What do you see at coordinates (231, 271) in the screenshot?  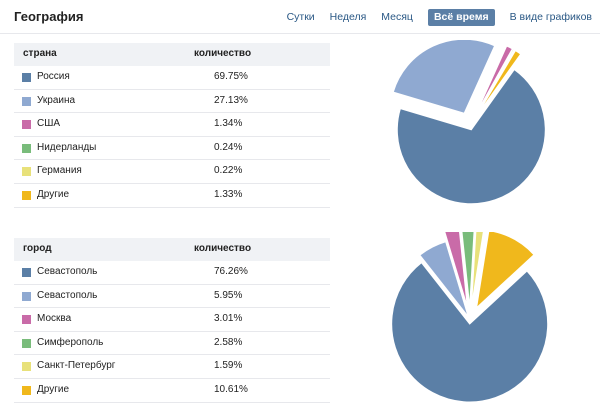 I see `row-value: 76.26%` at bounding box center [231, 271].